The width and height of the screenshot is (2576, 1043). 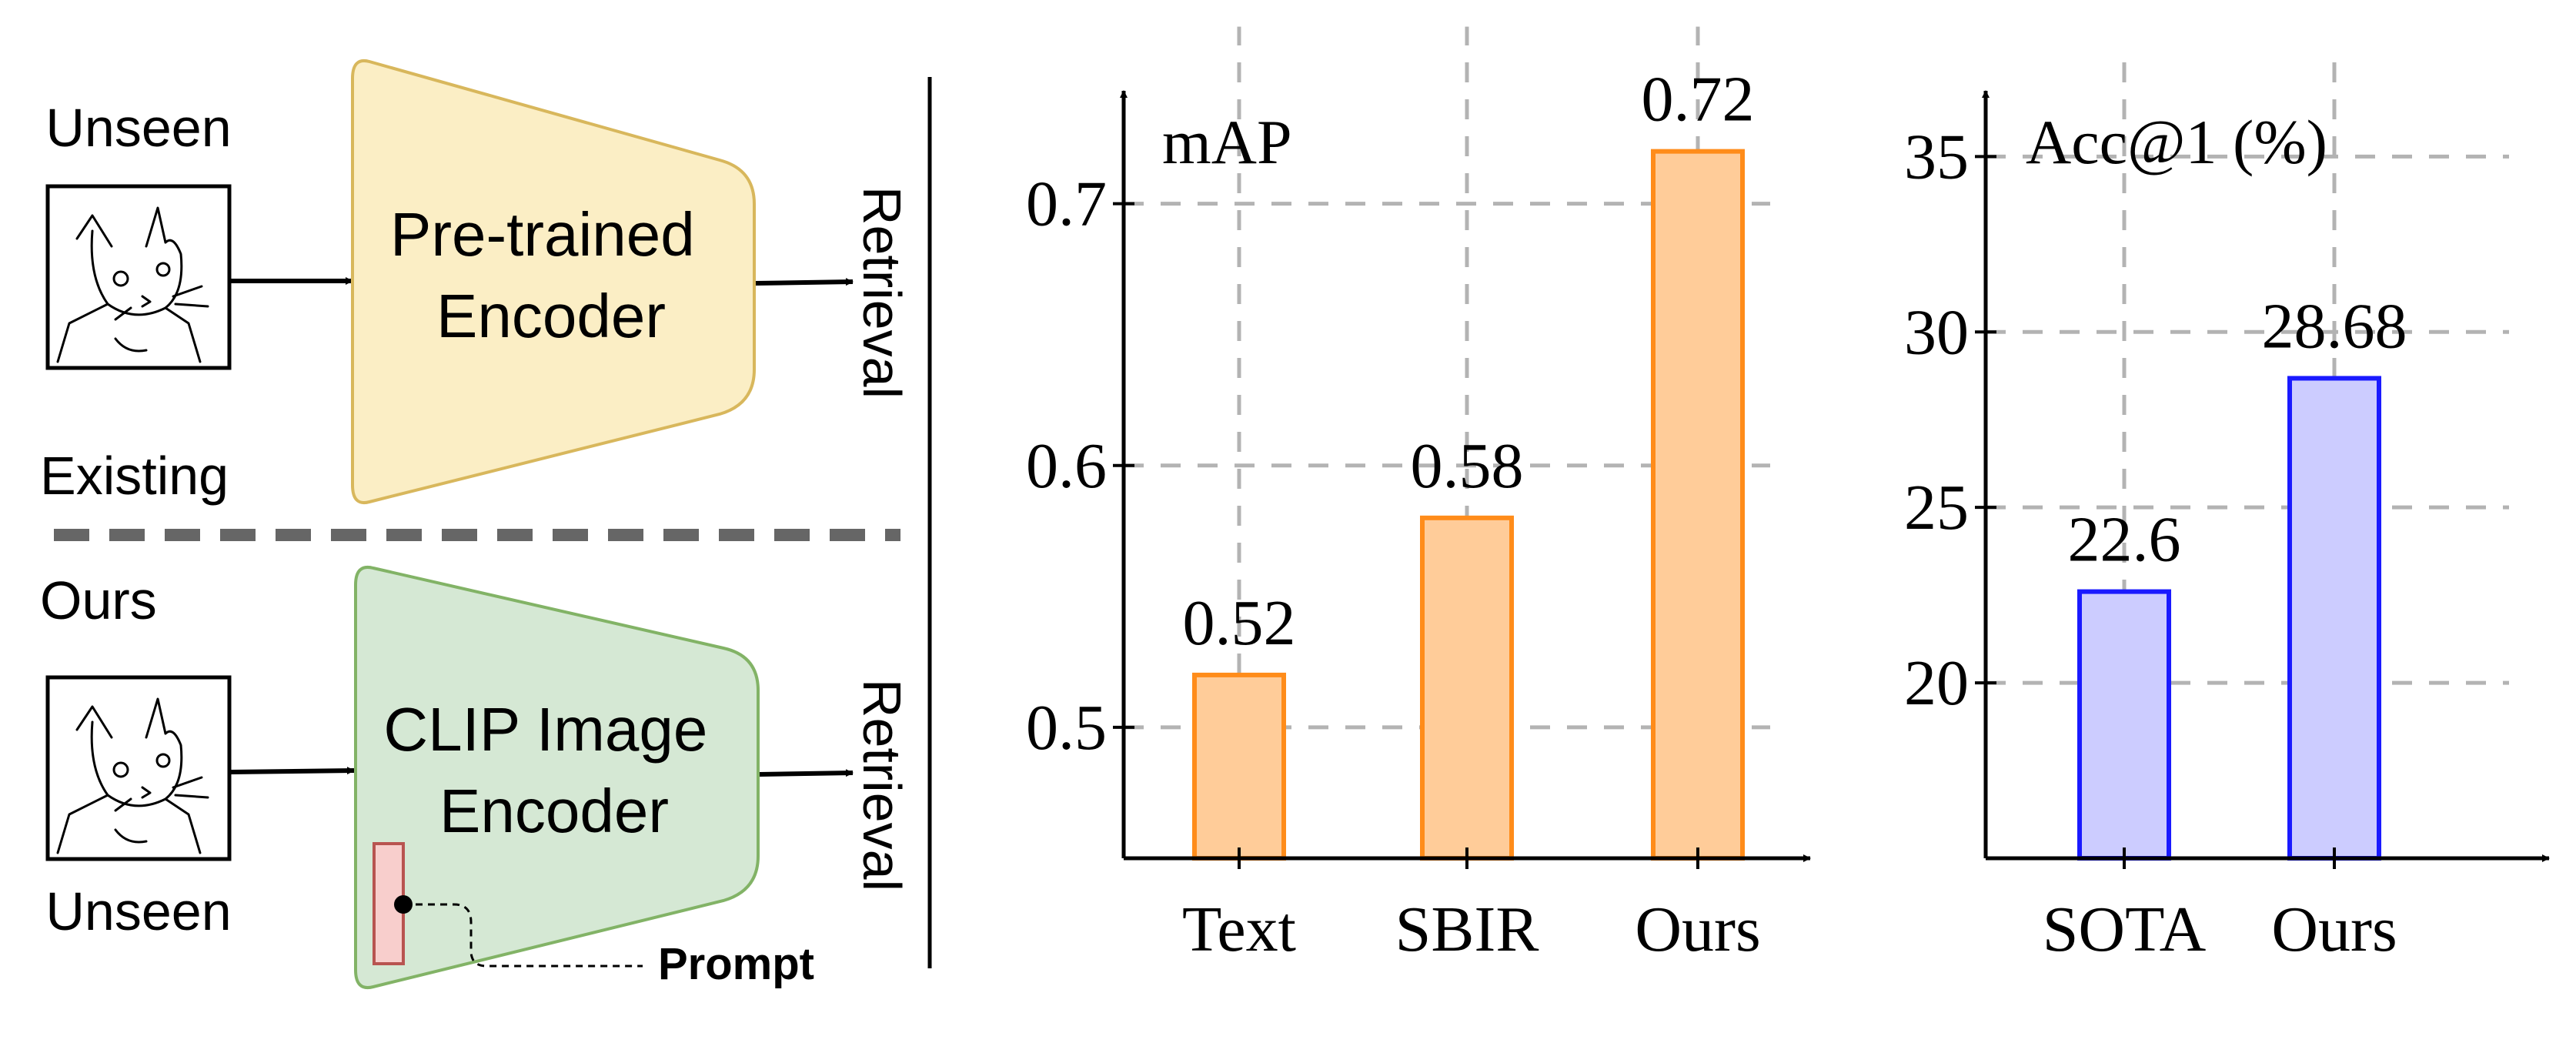 What do you see at coordinates (1936, 683) in the screenshot?
I see `acc-chart-ytick-label: 20` at bounding box center [1936, 683].